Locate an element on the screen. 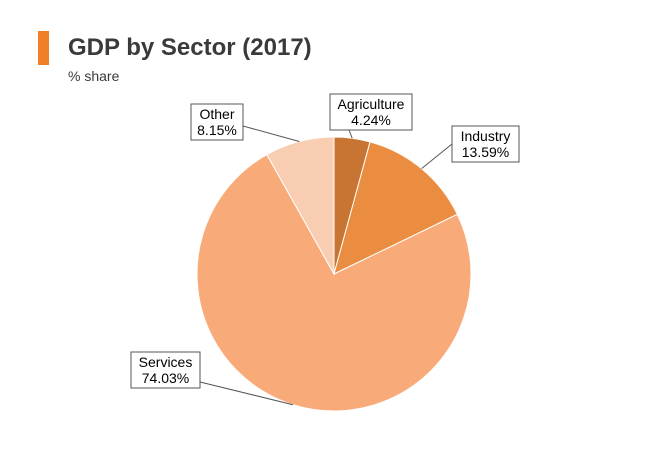 This screenshot has width=667, height=449. pie-label-value: 13.59% is located at coordinates (485, 152).